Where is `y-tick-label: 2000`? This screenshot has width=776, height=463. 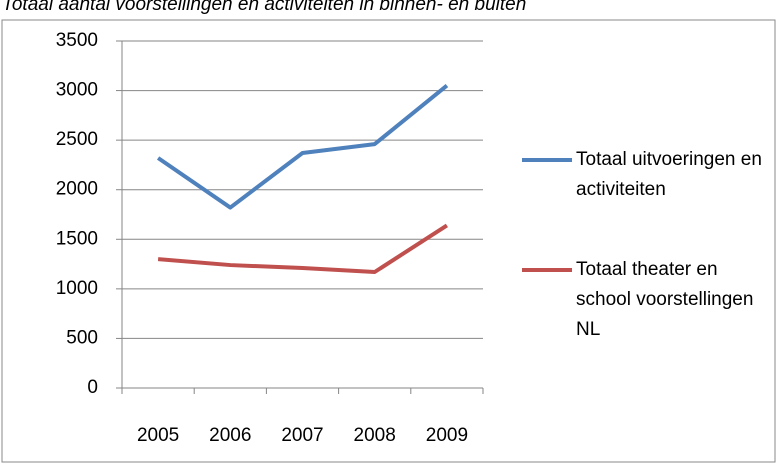 y-tick-label: 2000 is located at coordinates (77, 189).